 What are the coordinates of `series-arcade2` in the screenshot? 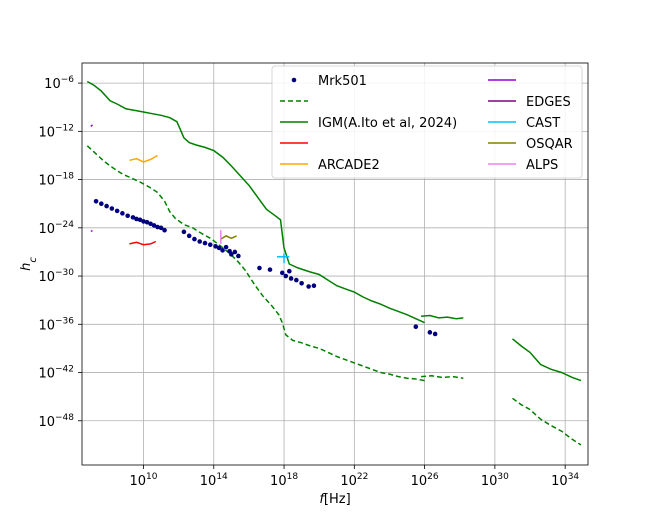 It's located at (143, 158).